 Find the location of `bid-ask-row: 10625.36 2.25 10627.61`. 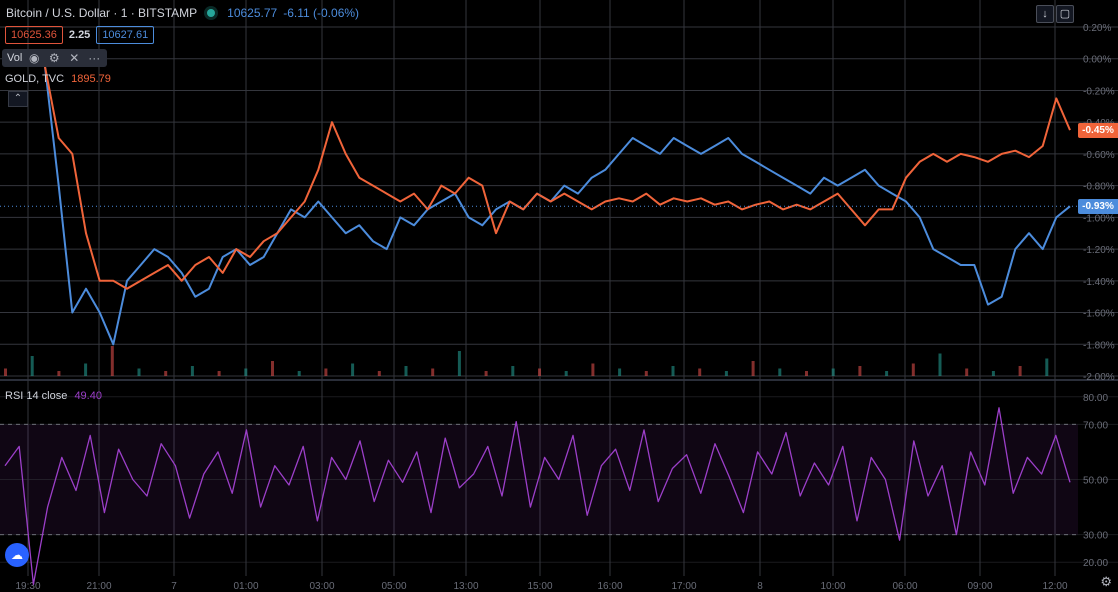

bid-ask-row: 10625.36 2.25 10627.61 is located at coordinates (80, 35).